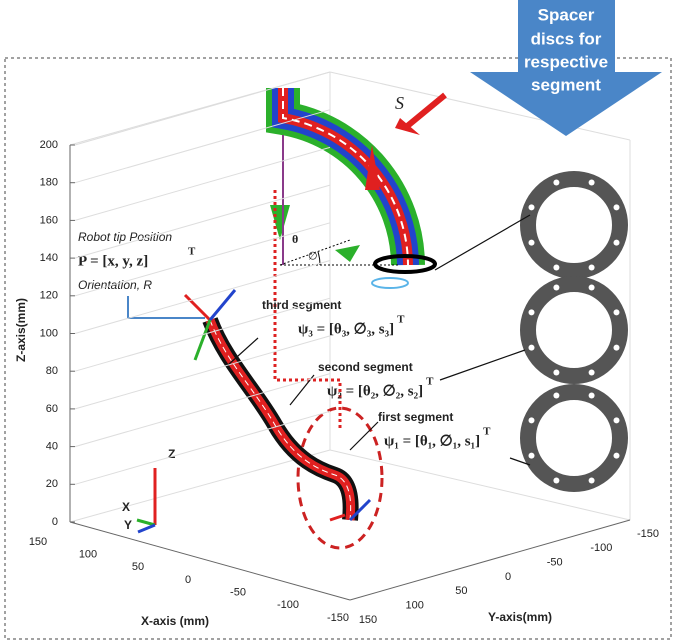  What do you see at coordinates (566, 61) in the screenshot?
I see `callout-text: respective` at bounding box center [566, 61].